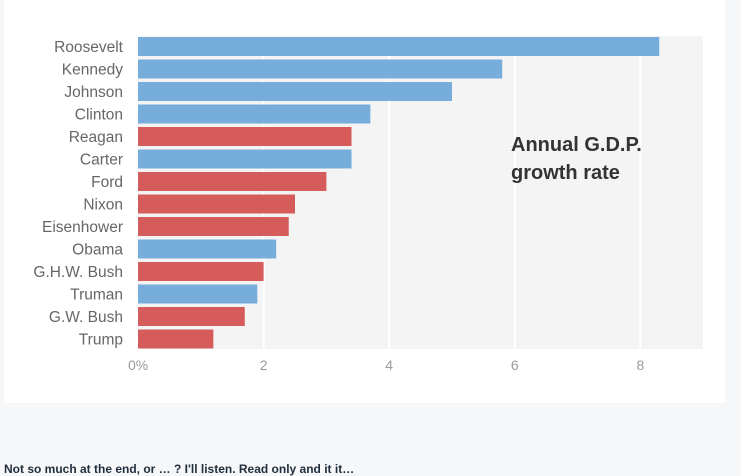 The image size is (741, 476). I want to click on category-label: Truman, so click(96, 295).